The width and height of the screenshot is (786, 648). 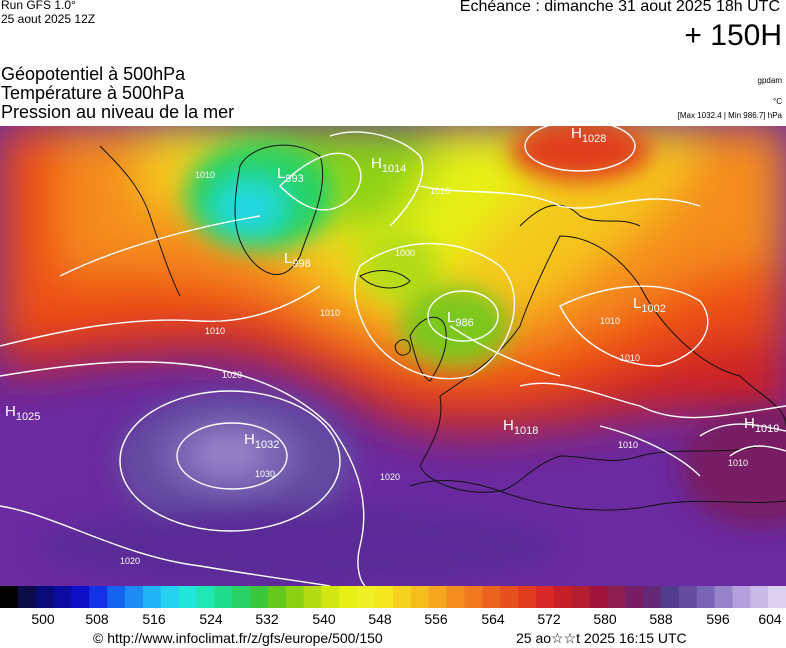 I want to click on pressure-center-H-1025: H1025, so click(x=22, y=413).